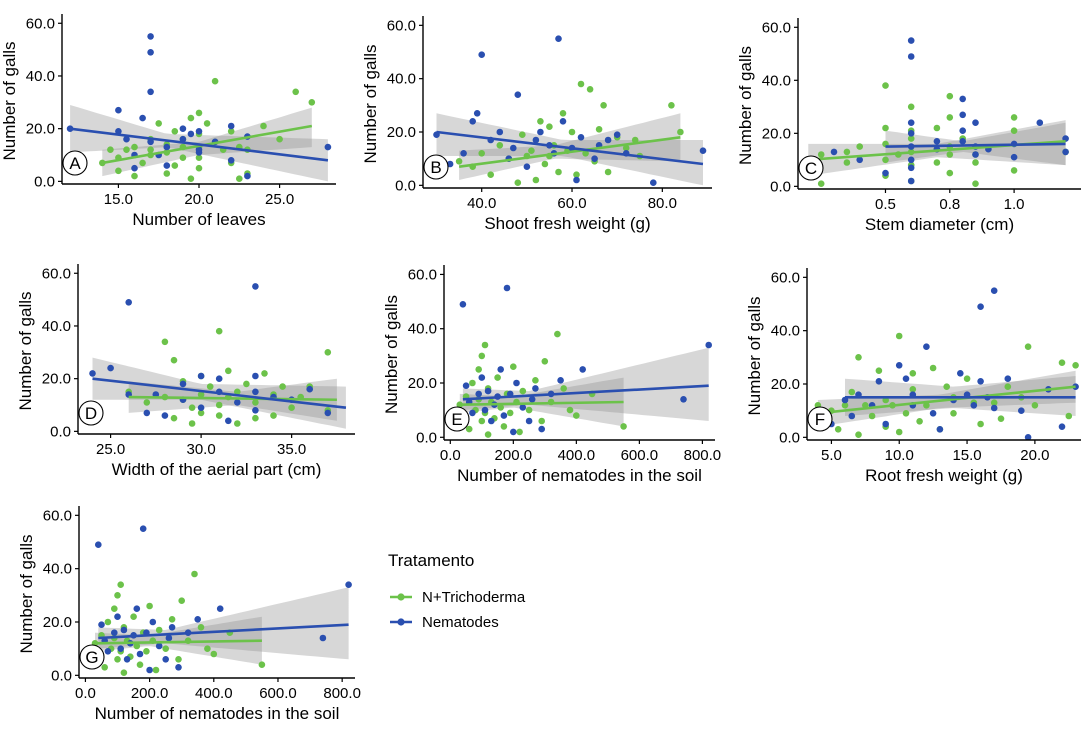 The width and height of the screenshot is (1083, 738). I want to click on x-tick-label: 400.0, so click(214, 693).